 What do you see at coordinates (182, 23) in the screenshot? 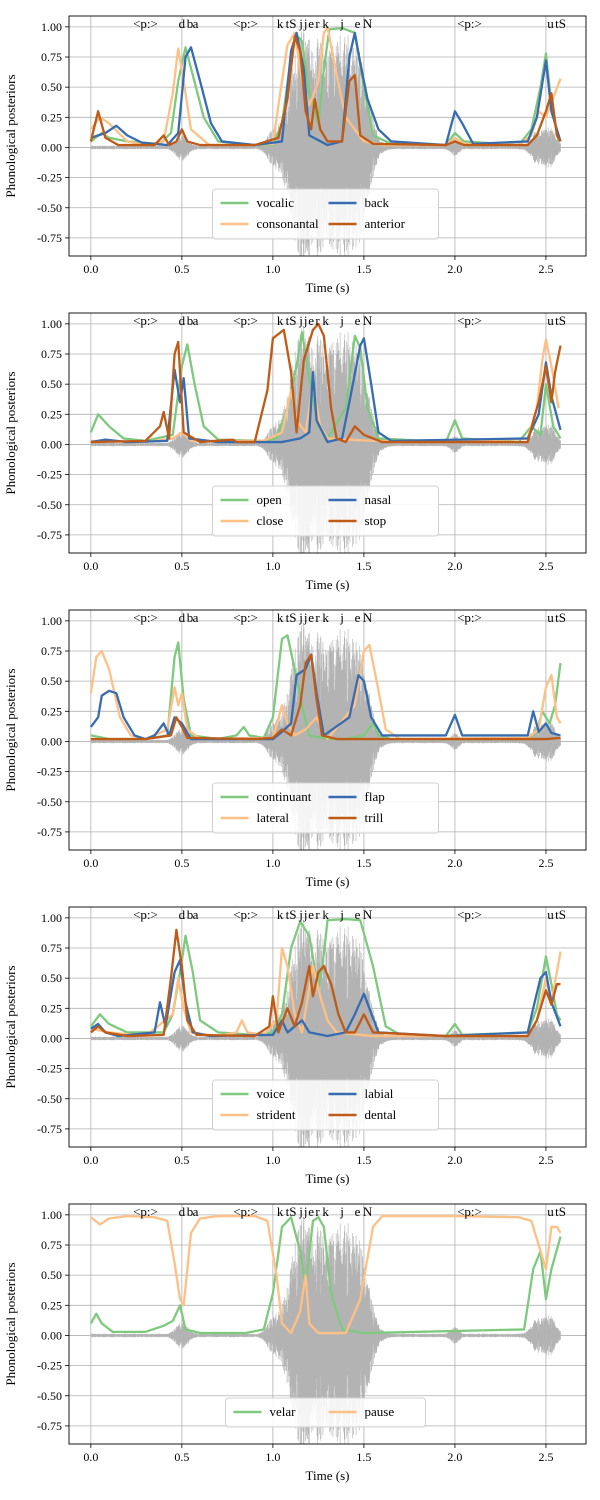
I see `phone-label: d` at bounding box center [182, 23].